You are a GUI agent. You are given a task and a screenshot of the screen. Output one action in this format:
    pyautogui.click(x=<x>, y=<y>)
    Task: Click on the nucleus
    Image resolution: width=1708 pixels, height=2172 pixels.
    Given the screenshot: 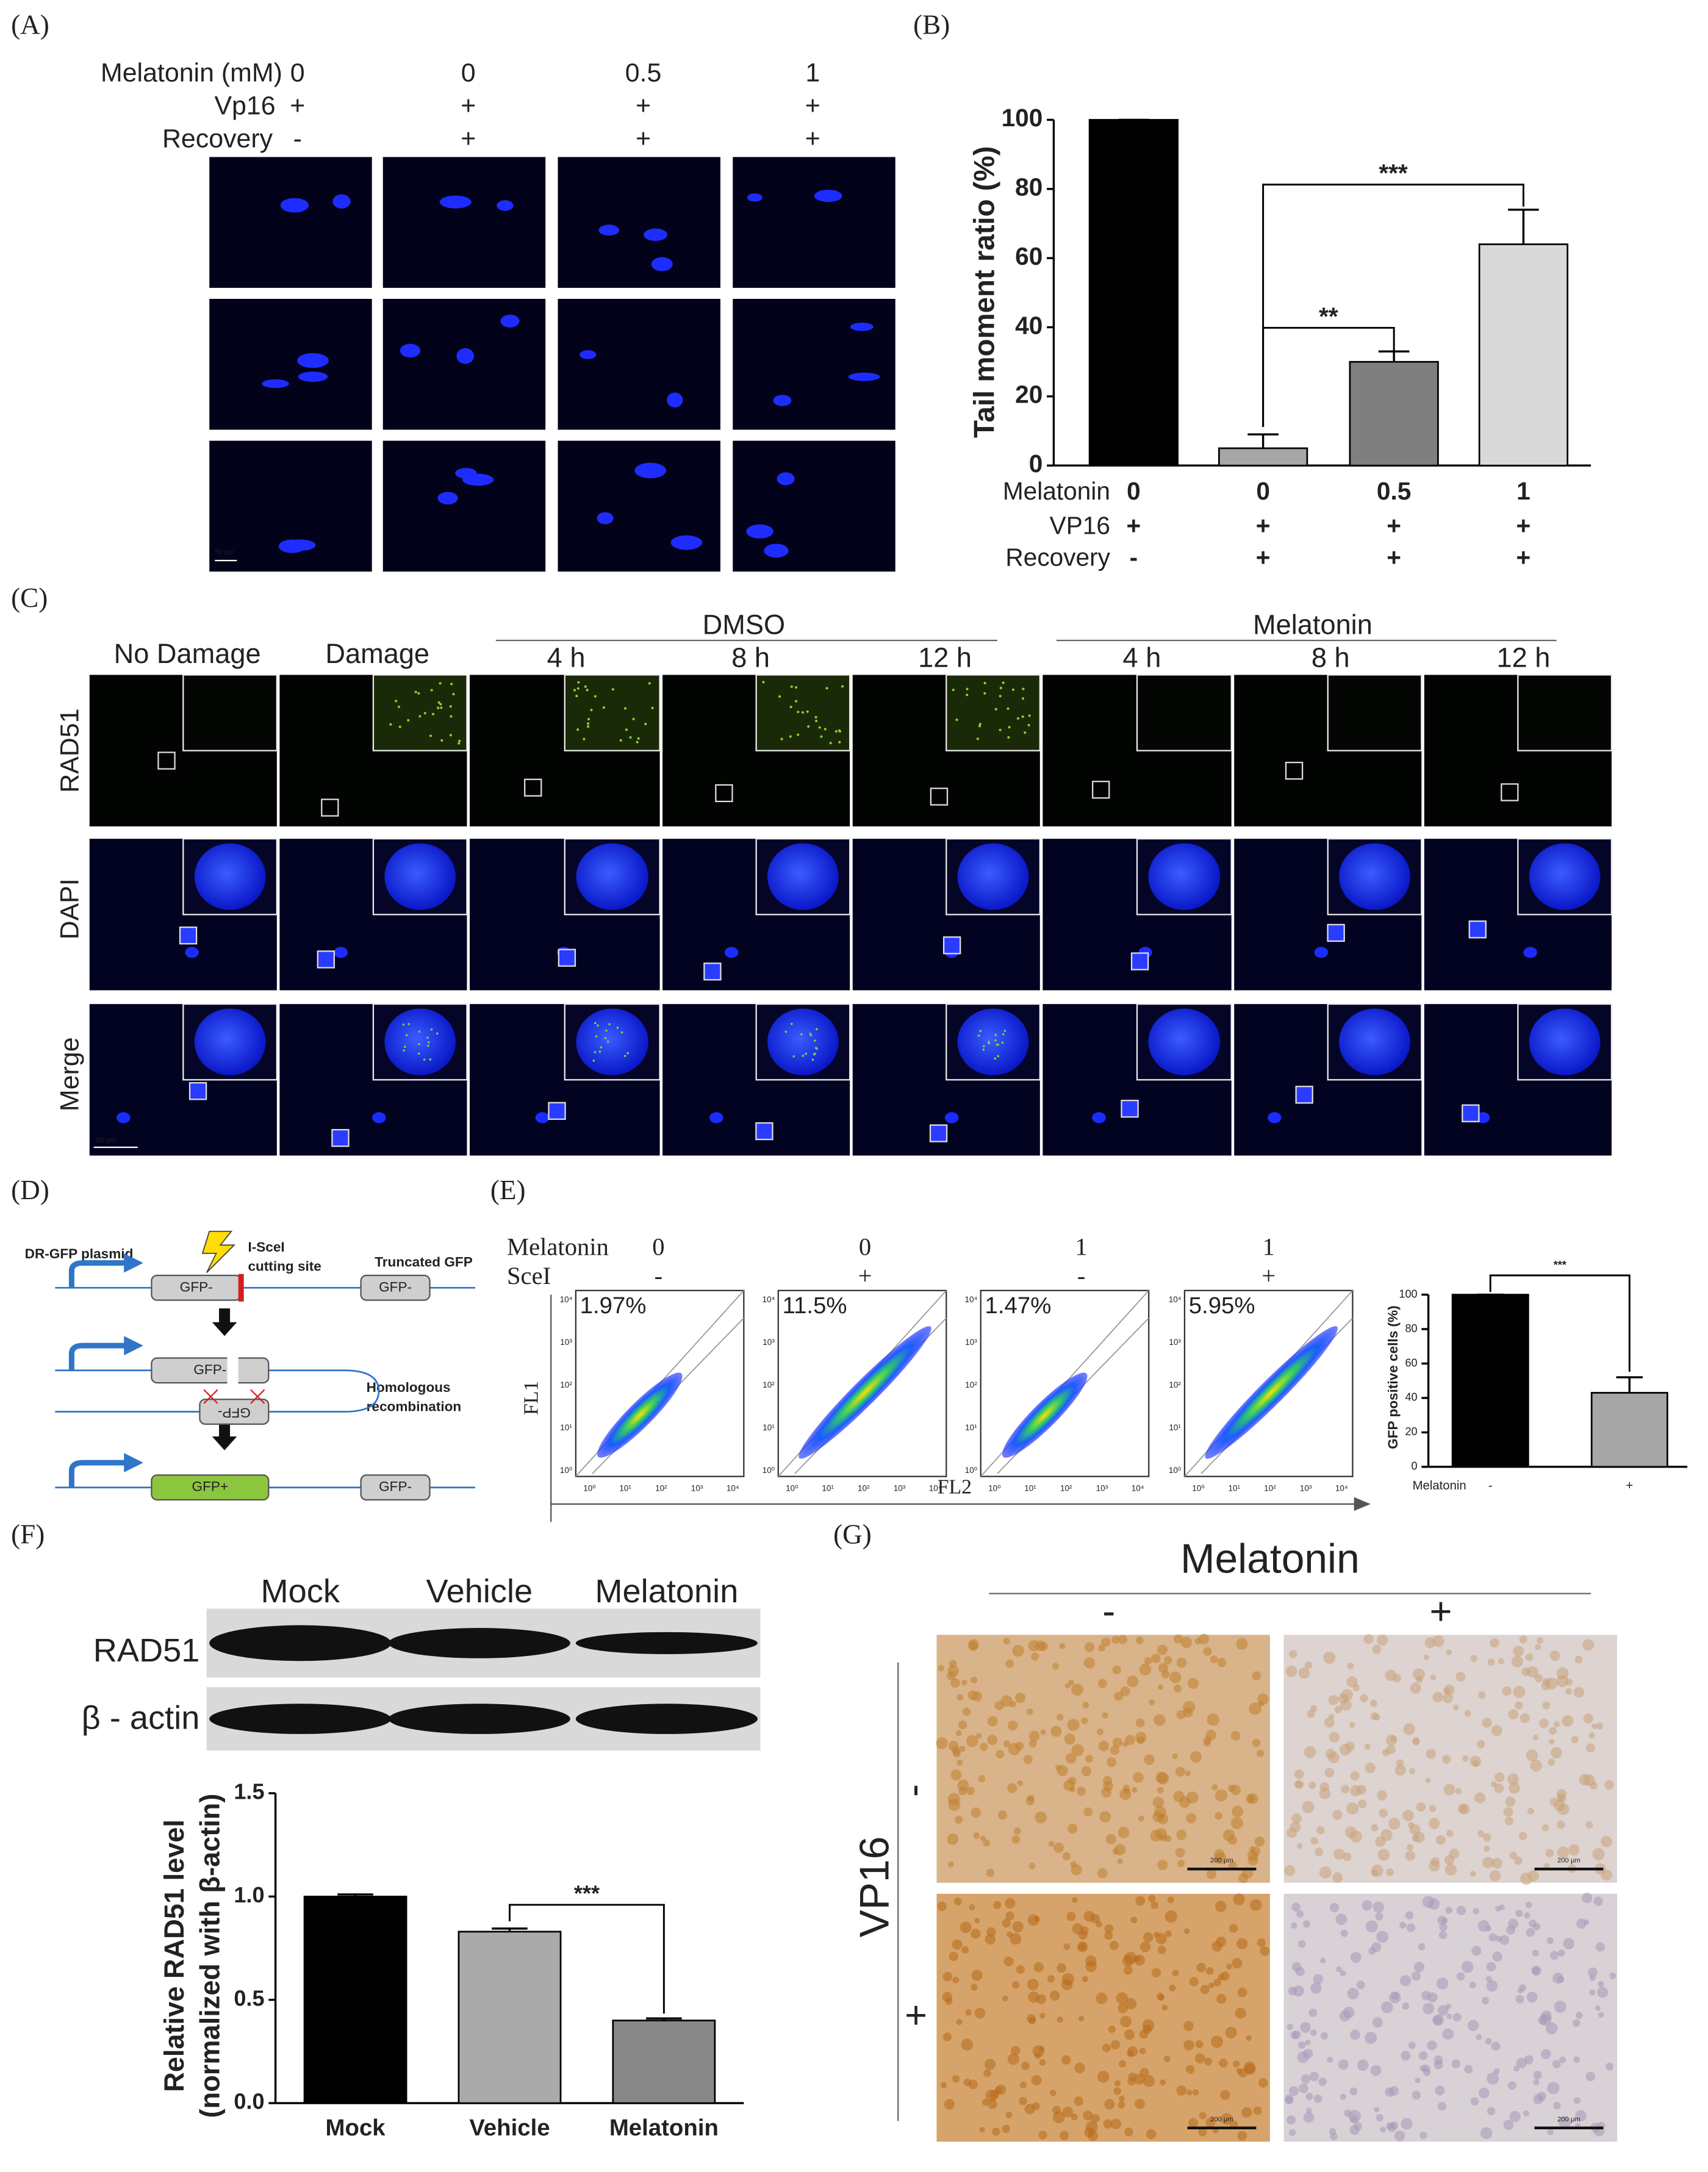 What is the action you would take?
    pyautogui.click(x=192, y=952)
    